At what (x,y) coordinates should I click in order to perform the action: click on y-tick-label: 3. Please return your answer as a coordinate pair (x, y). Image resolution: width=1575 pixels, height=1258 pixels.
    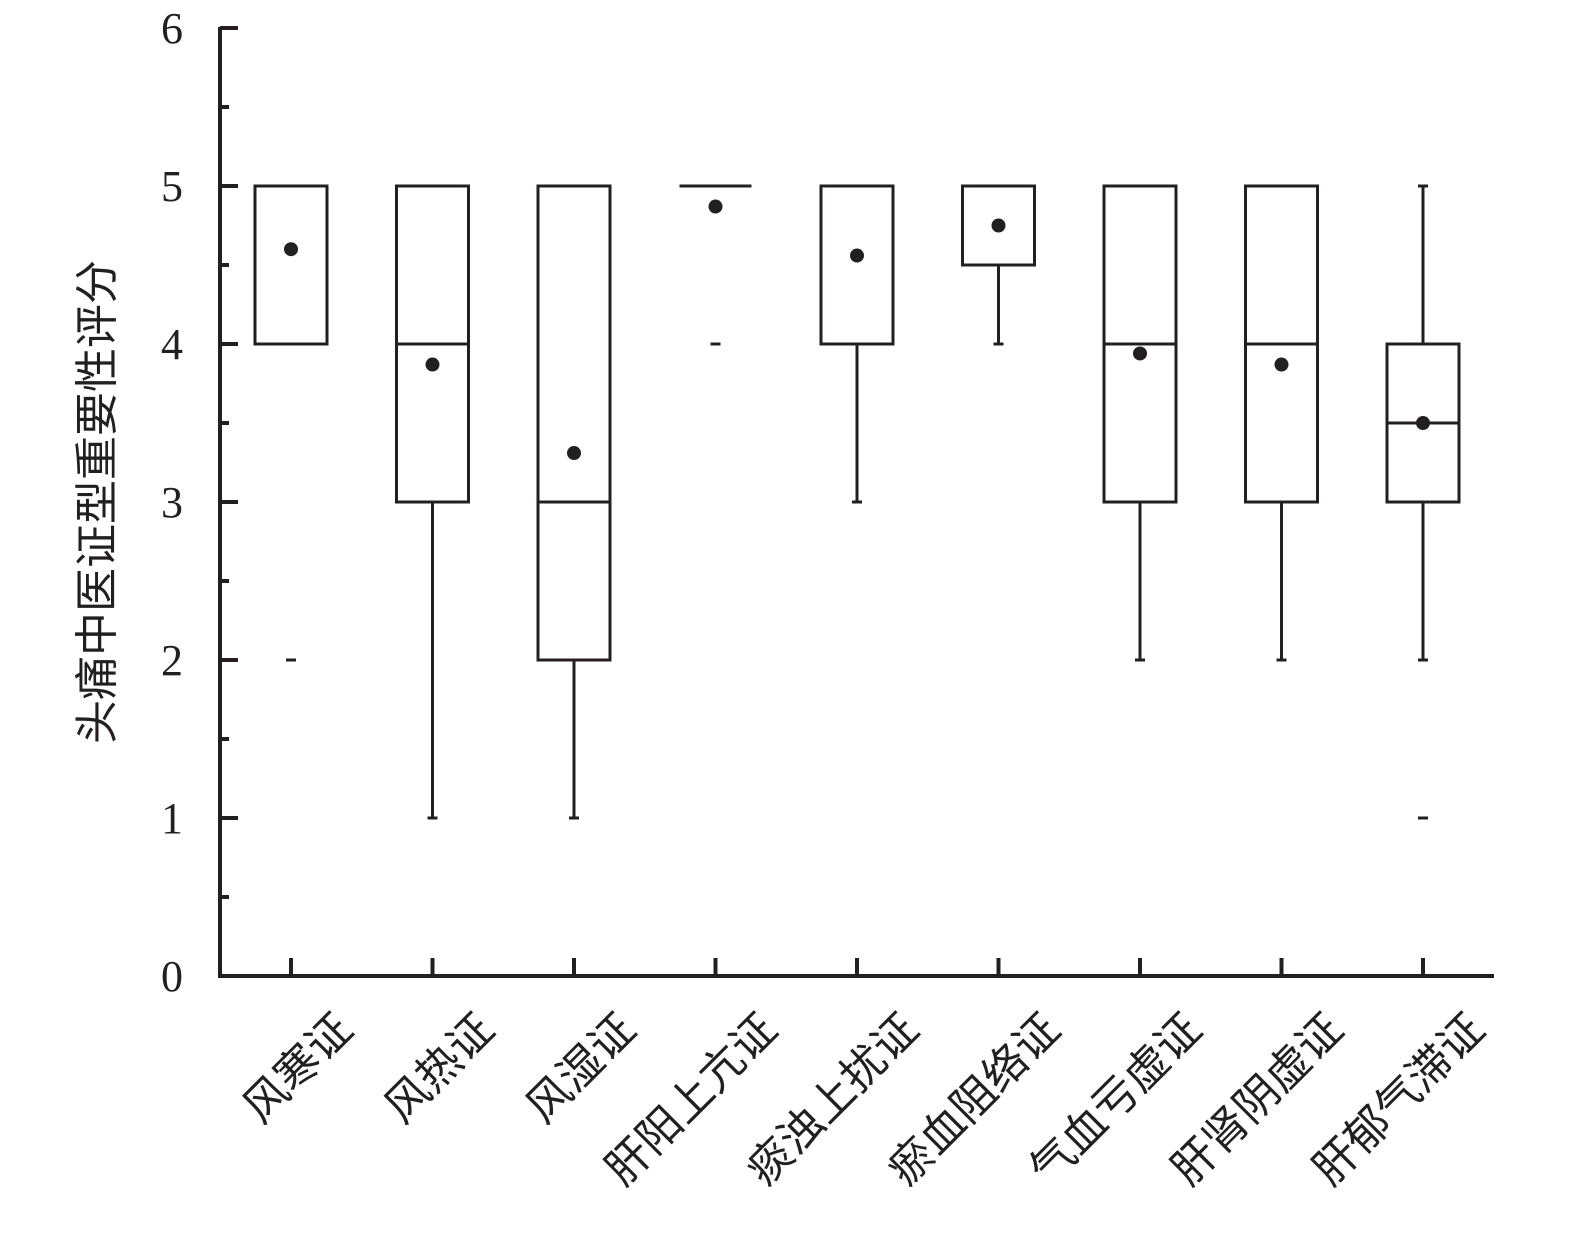
    Looking at the image, I should click on (172, 502).